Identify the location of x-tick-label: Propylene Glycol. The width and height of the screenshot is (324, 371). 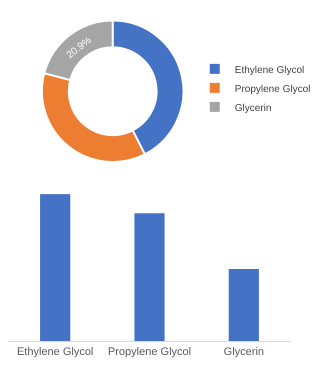
(150, 352).